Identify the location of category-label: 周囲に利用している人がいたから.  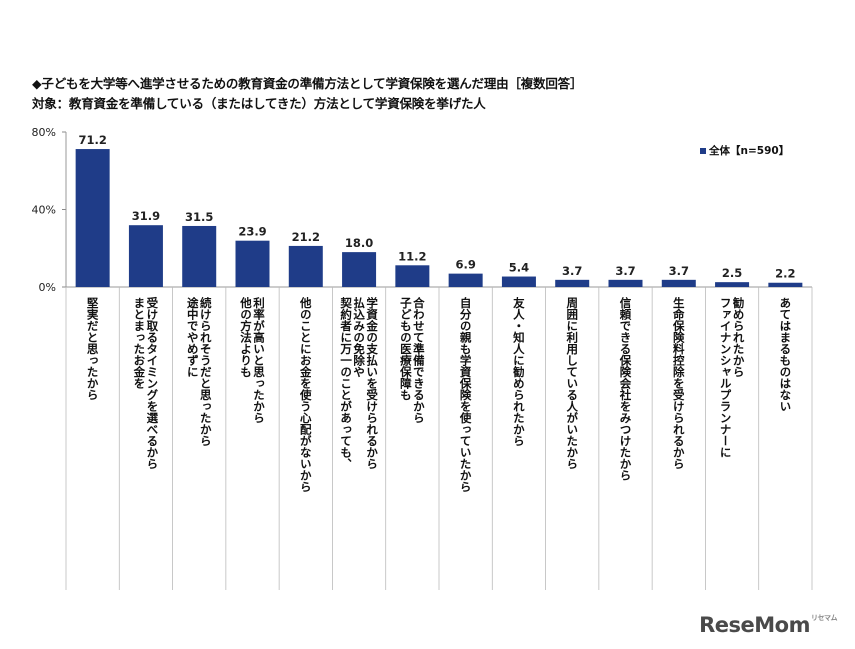
(572, 382).